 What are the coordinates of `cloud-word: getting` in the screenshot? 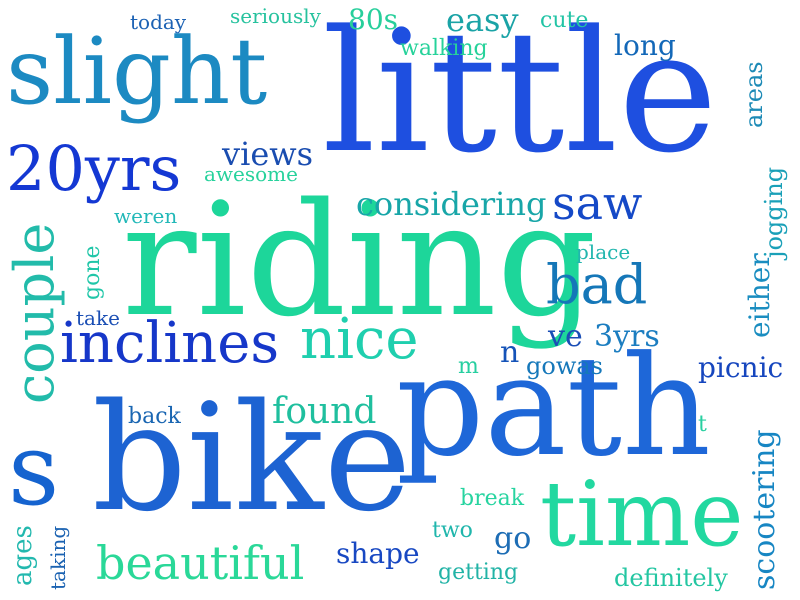 It's located at (478, 572).